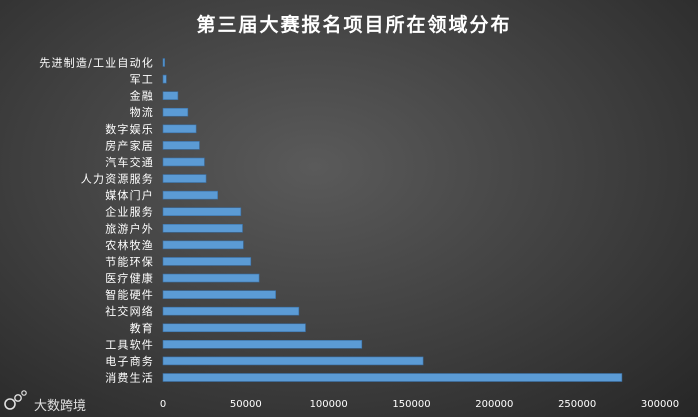 The width and height of the screenshot is (698, 417). I want to click on category-label: 汽车交通, so click(129, 162).